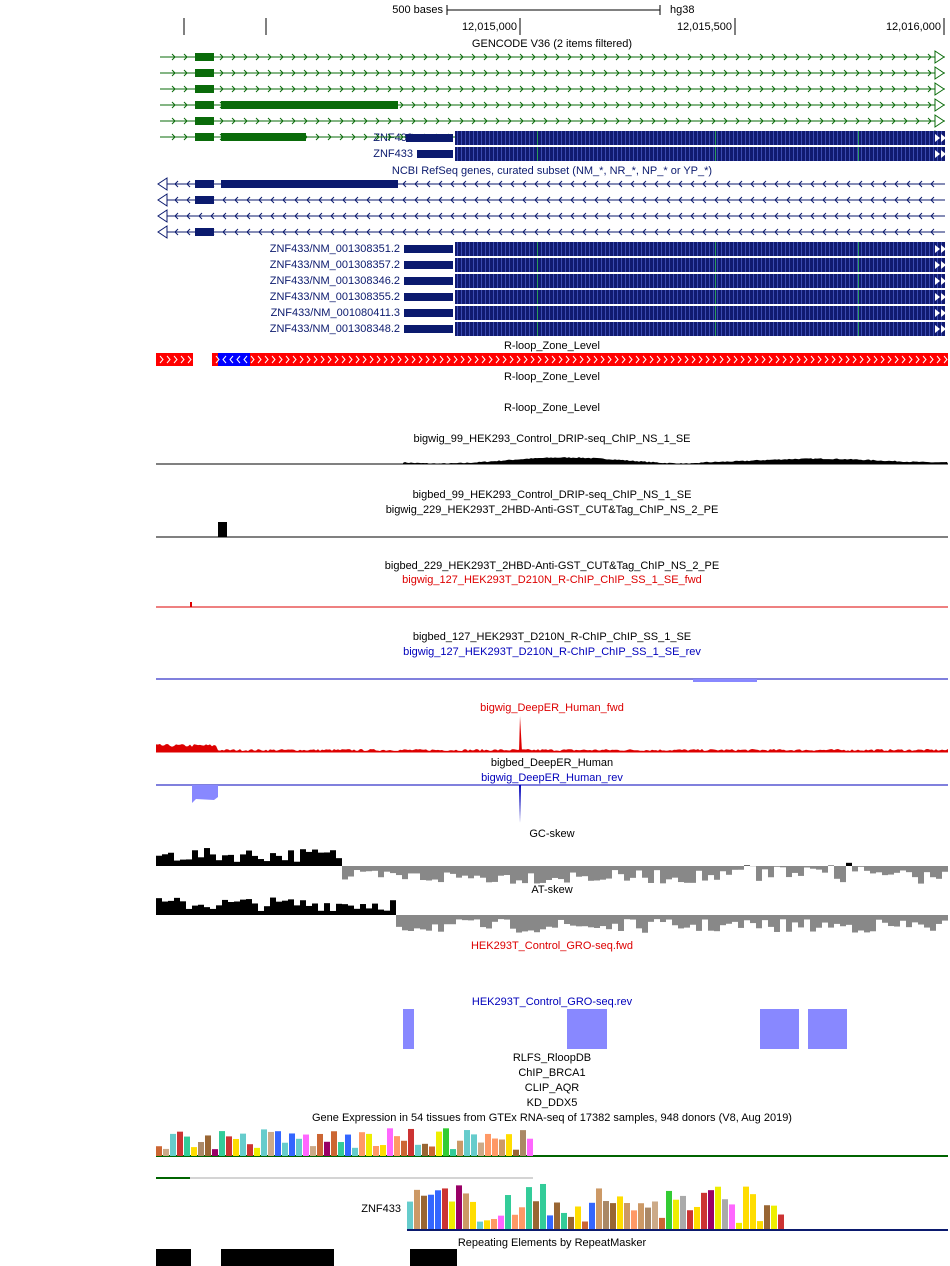  I want to click on track-title: AT-skew, so click(551, 890).